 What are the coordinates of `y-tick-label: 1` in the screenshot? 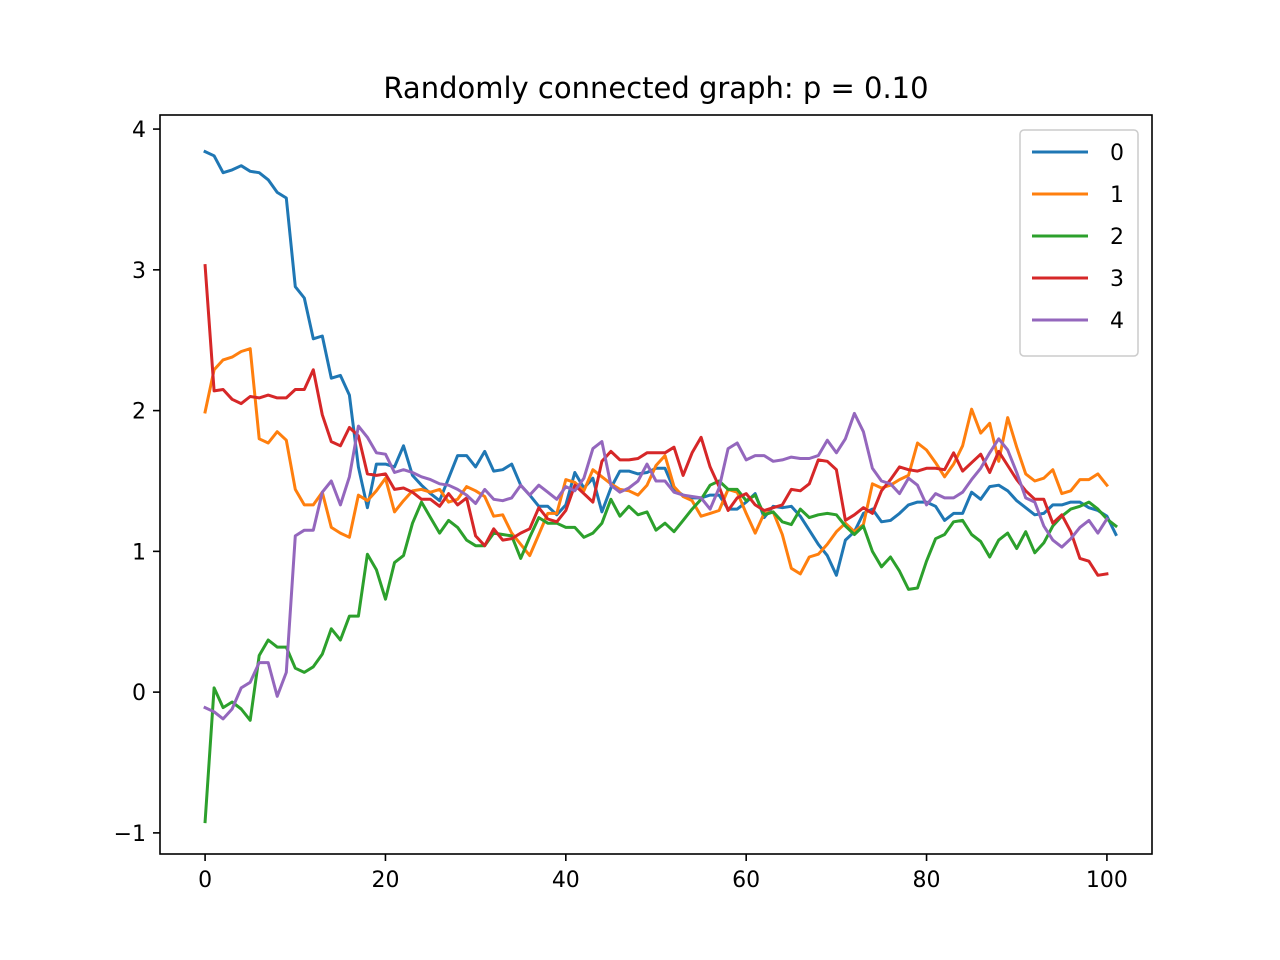 It's located at (139, 552).